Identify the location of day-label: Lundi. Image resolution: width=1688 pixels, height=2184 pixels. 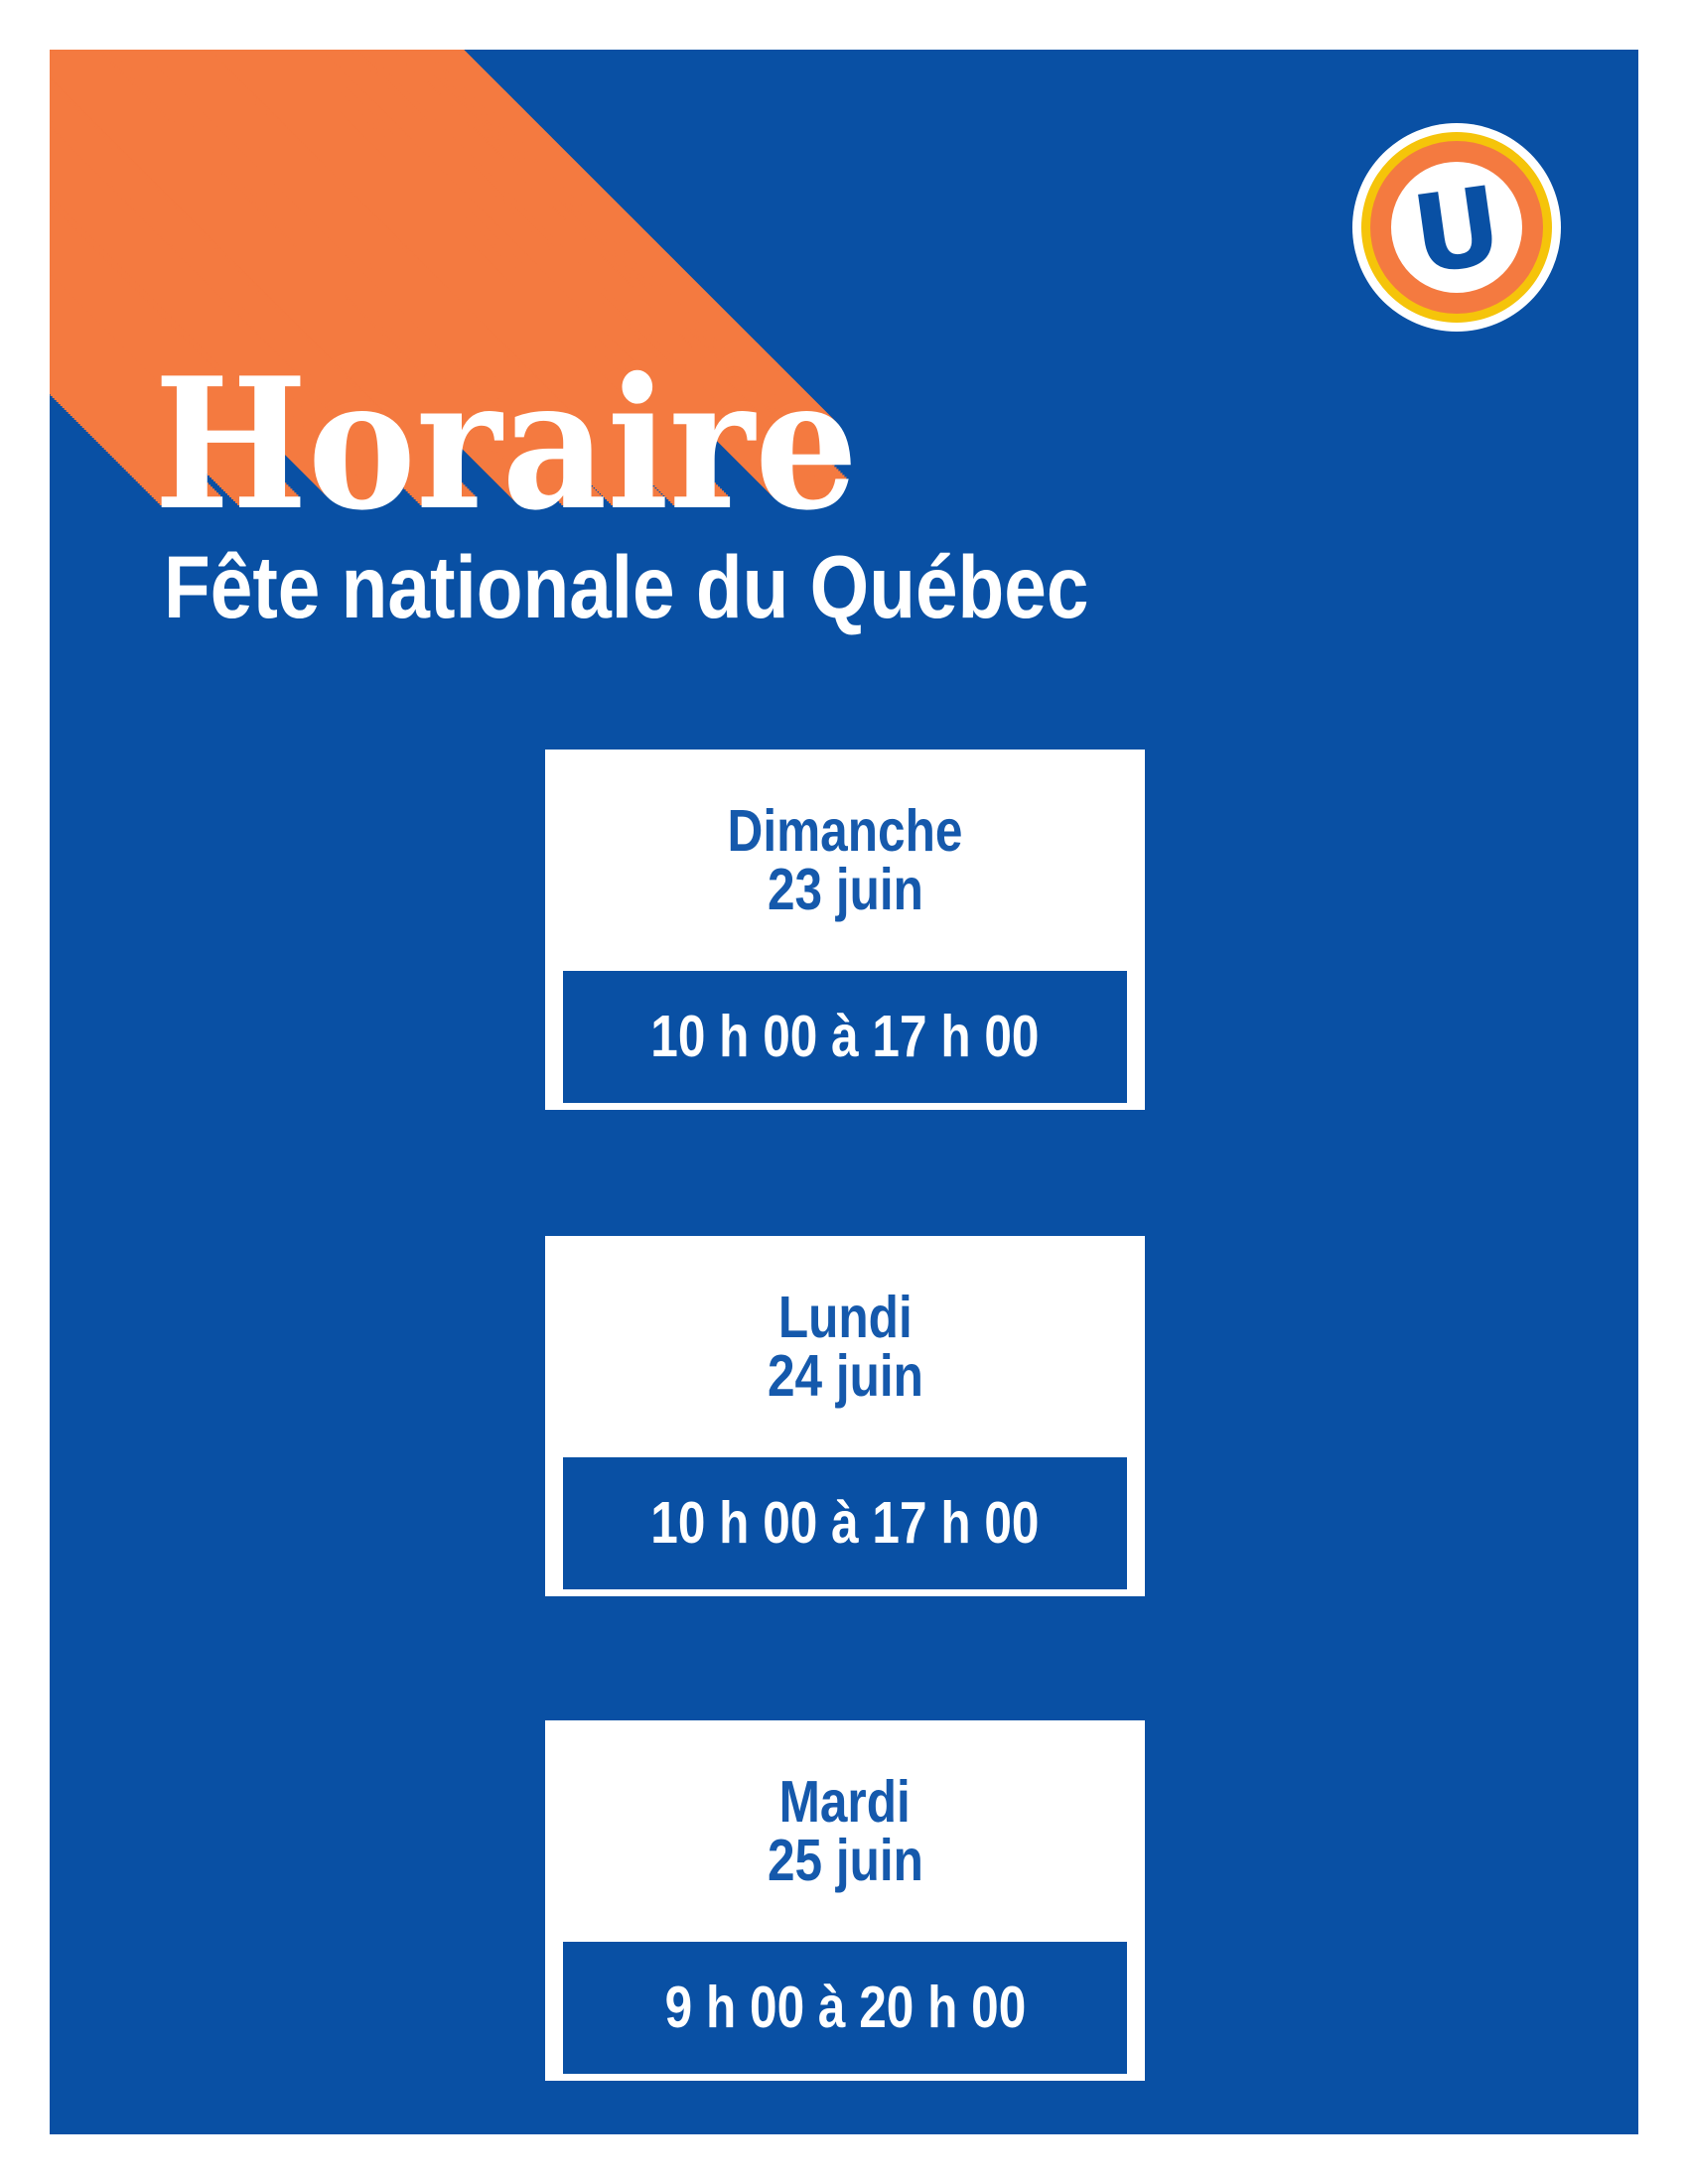
(845, 1317).